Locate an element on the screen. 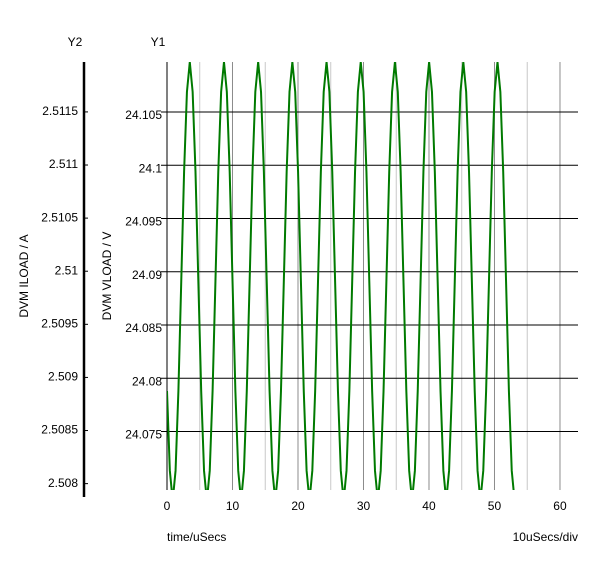 The width and height of the screenshot is (600, 563). y-tick-label: 24.09 is located at coordinates (147, 275).